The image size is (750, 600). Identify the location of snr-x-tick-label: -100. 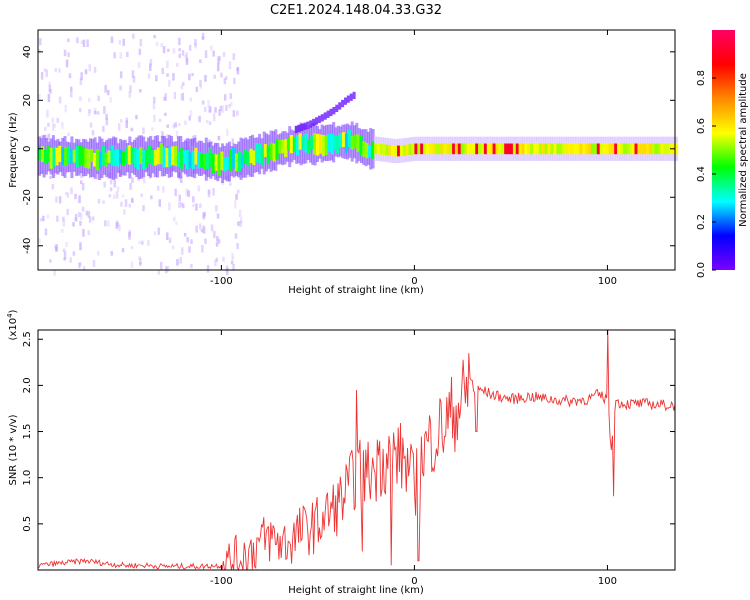
(221, 581).